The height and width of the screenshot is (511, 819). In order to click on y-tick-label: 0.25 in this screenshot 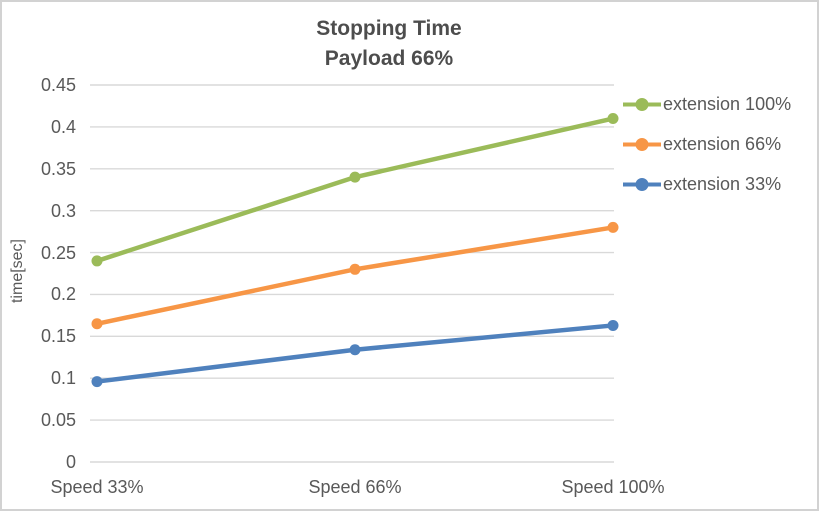, I will do `click(58, 252)`.